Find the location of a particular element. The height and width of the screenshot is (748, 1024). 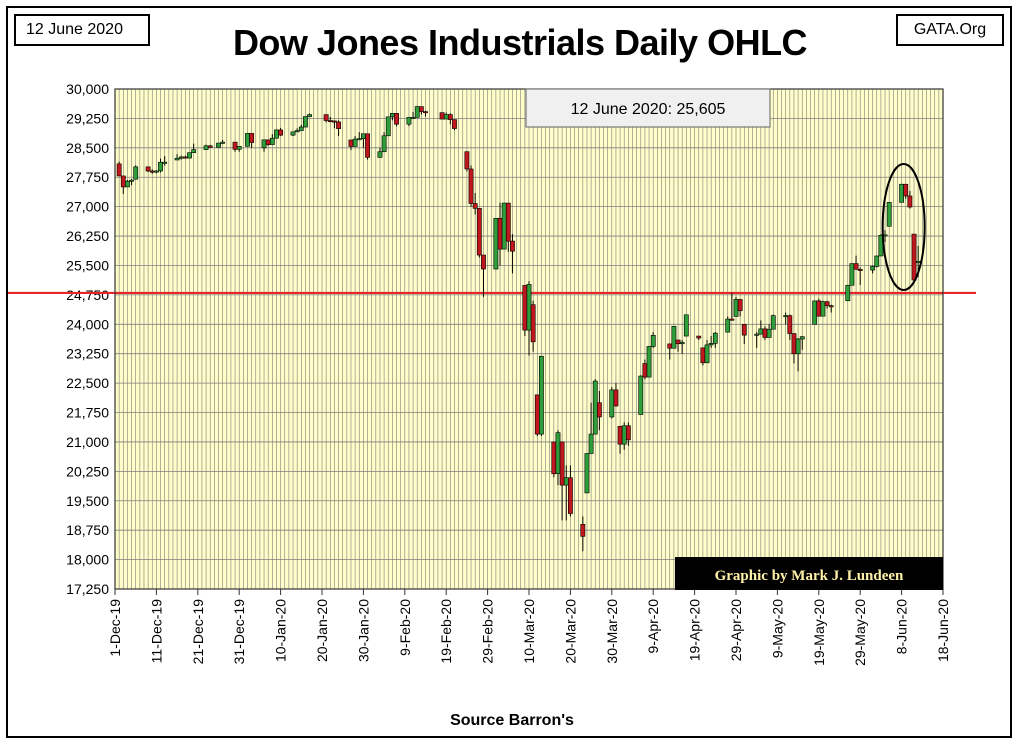

y-tick-label: 24,750 is located at coordinates (87, 295).